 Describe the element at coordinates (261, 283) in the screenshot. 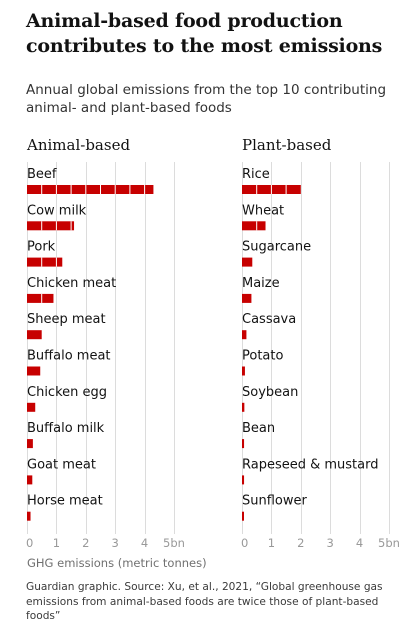

I see `category-label-1-3: Maize` at that location.